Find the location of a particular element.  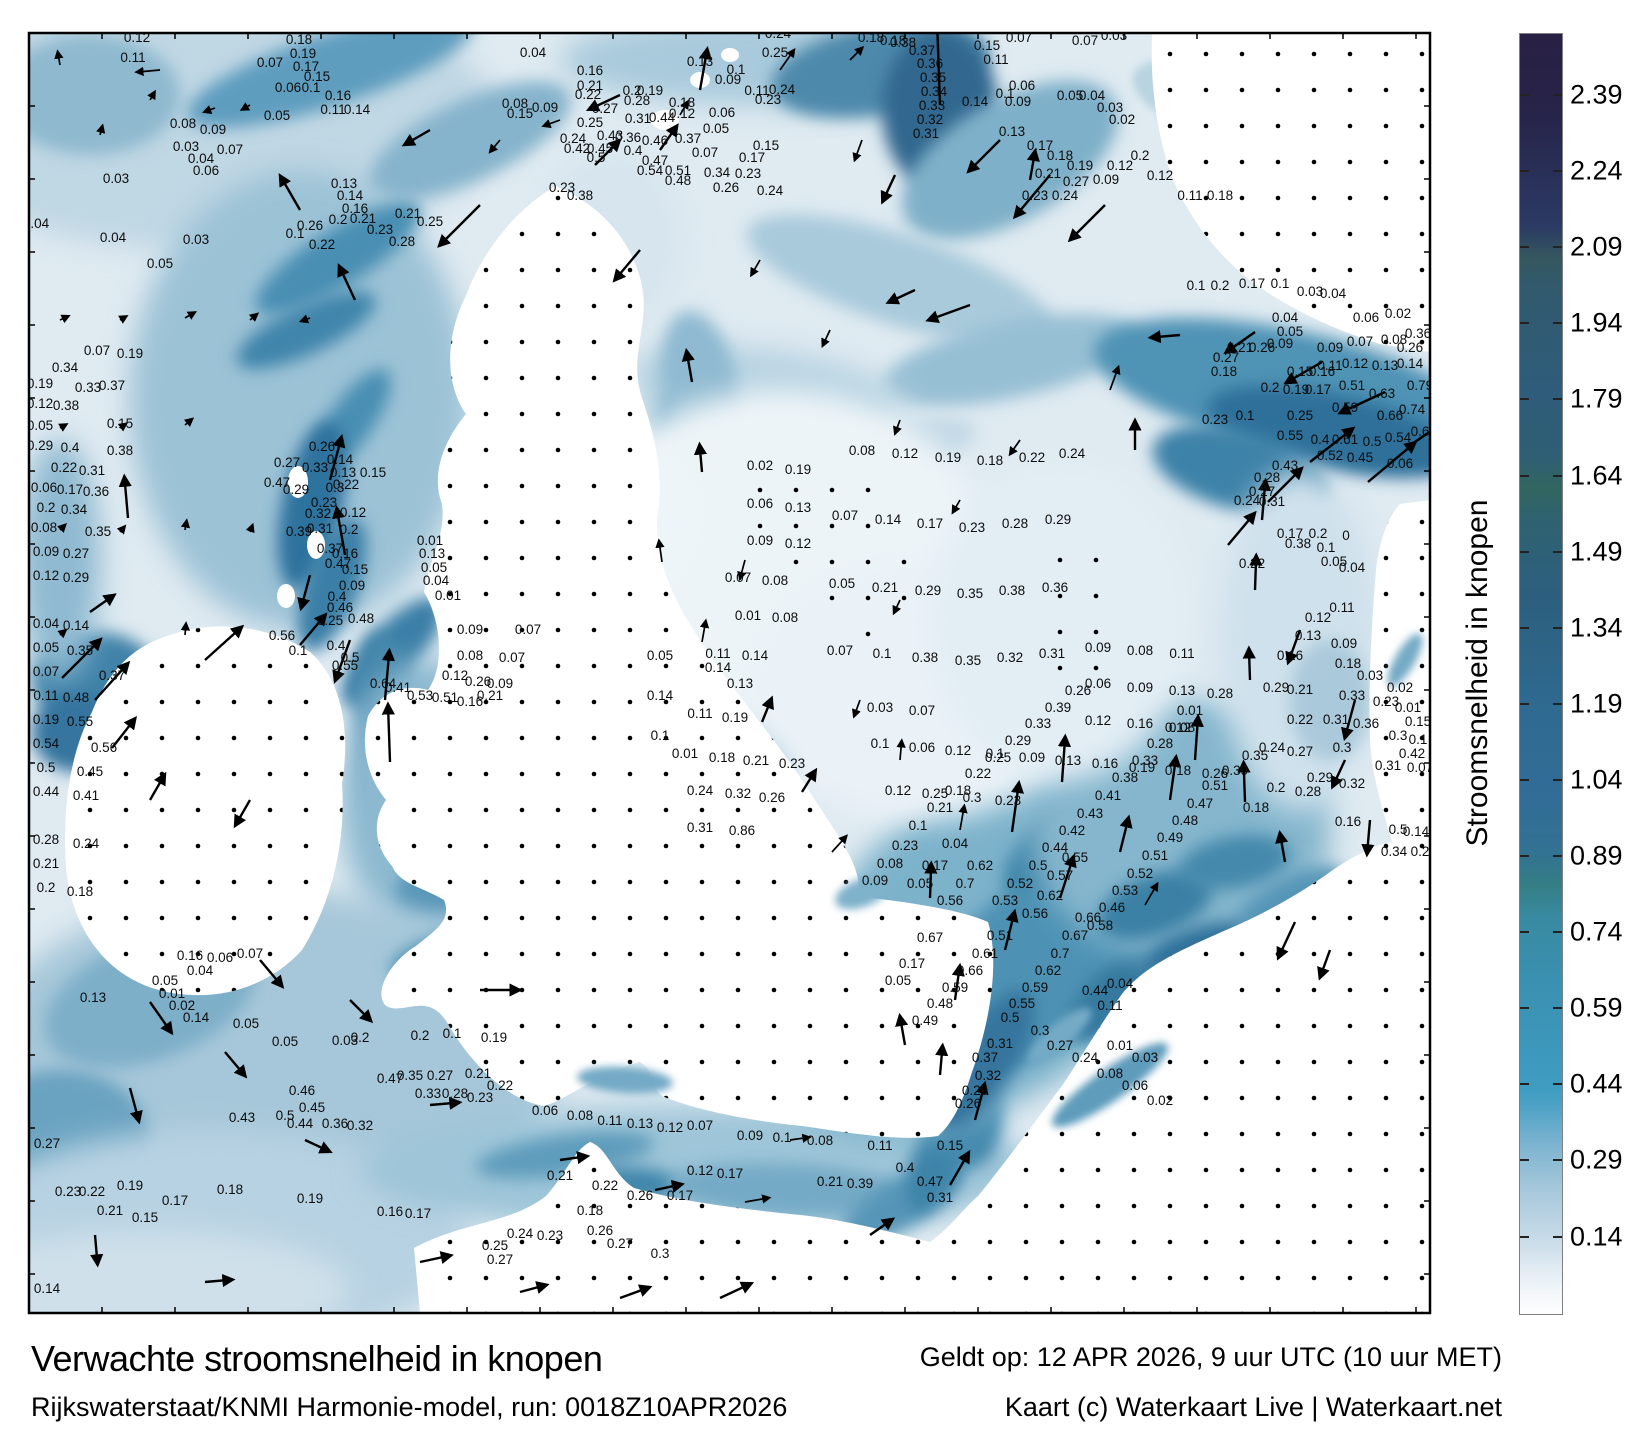

speed-label: 0.27 is located at coordinates (1076, 181).